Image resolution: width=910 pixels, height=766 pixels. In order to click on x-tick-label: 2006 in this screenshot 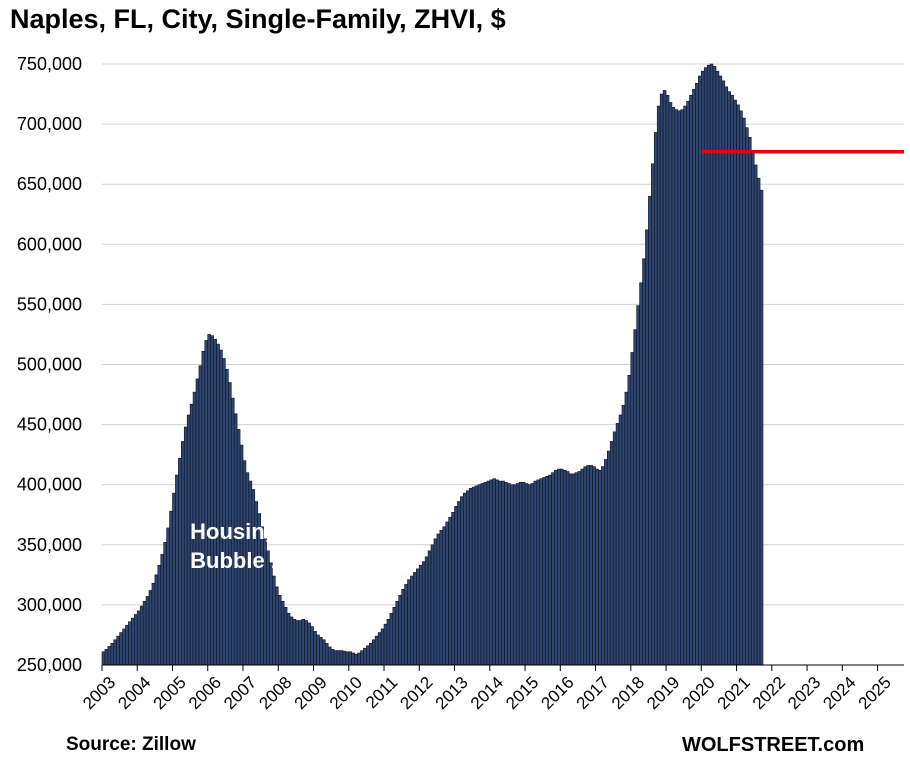, I will do `click(205, 693)`.